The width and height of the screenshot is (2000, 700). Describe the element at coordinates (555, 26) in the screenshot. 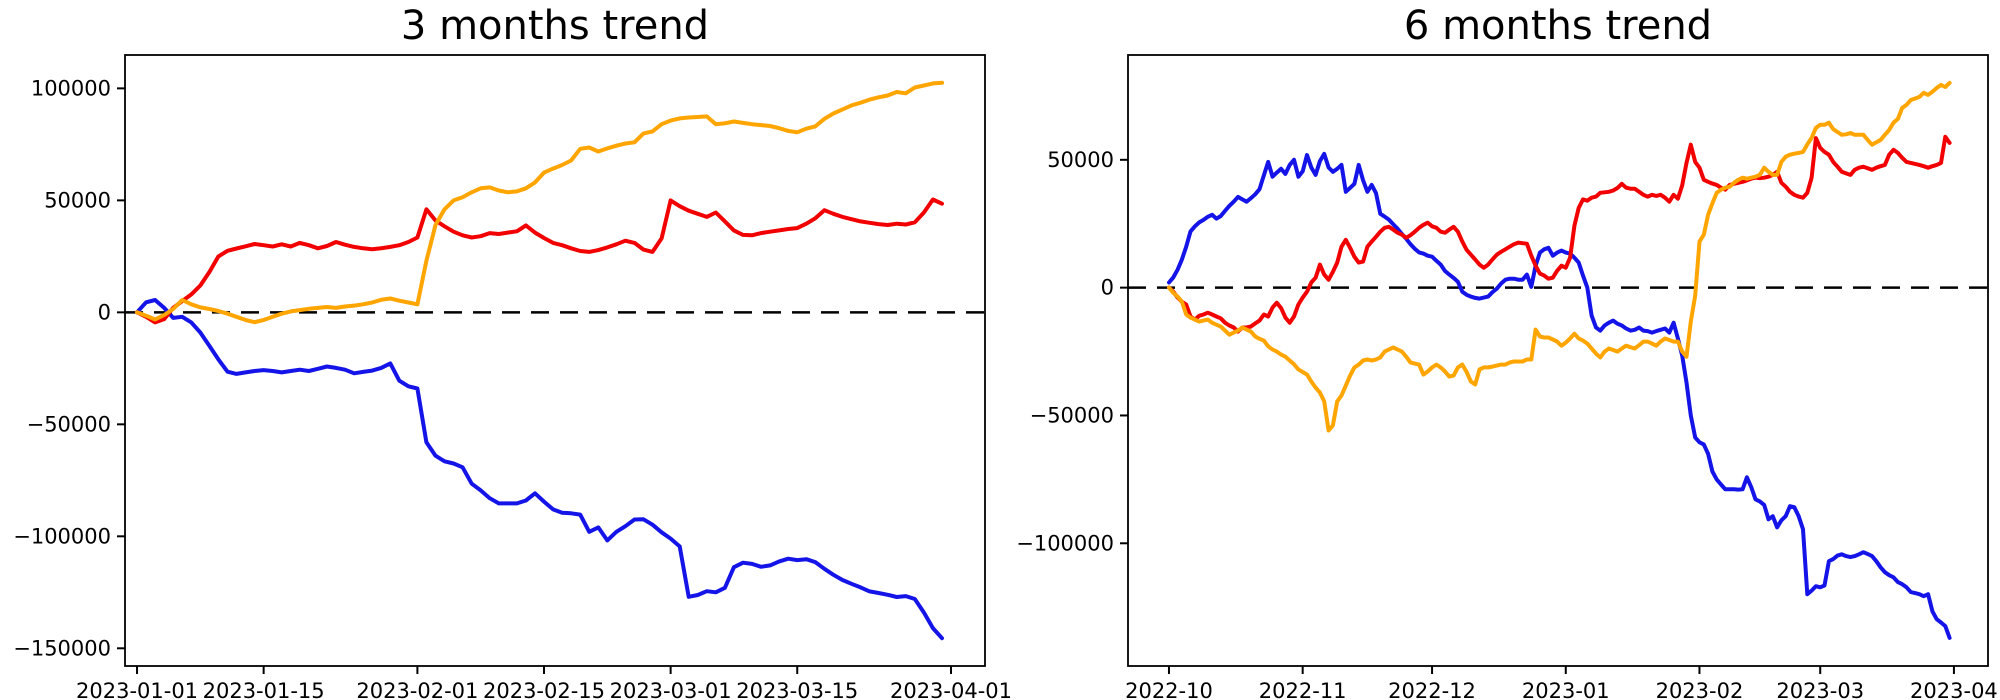

I see `chart-title-3-months: 3 months trend` at that location.